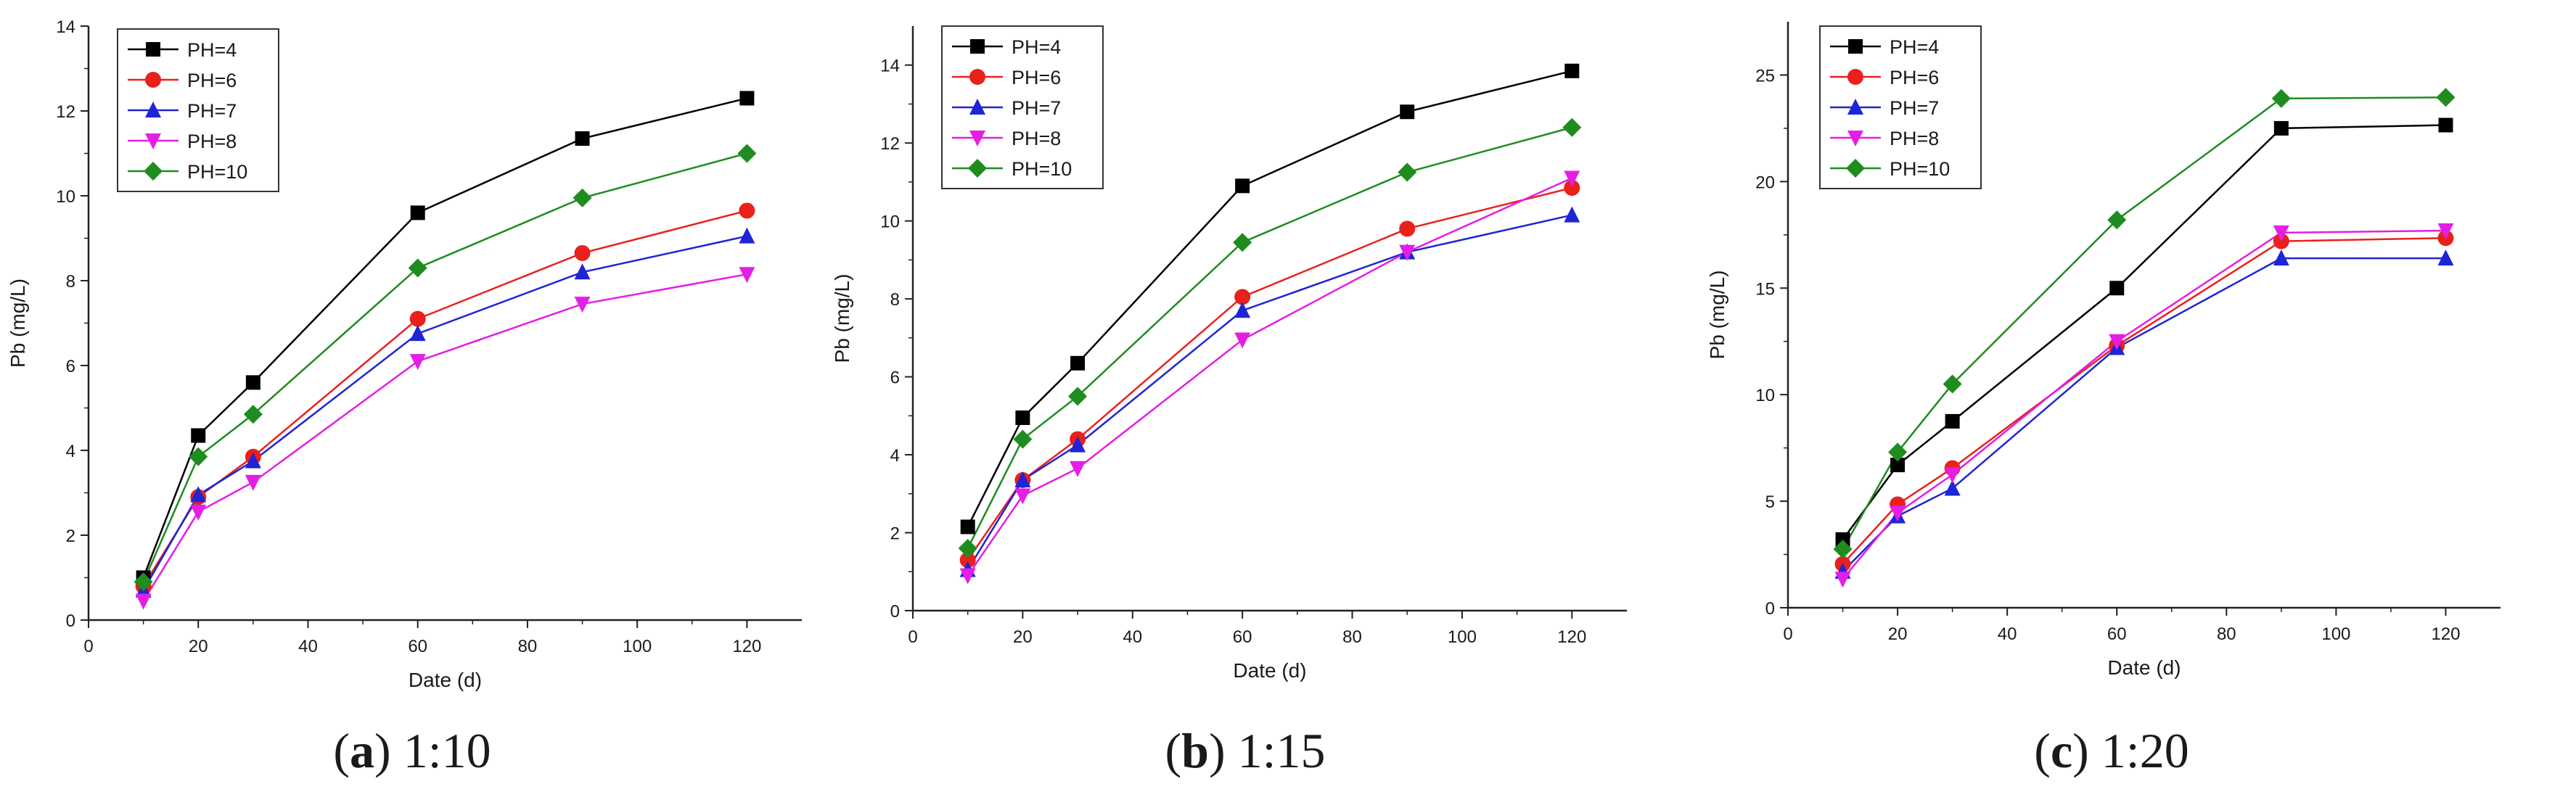 Image resolution: width=2576 pixels, height=805 pixels. What do you see at coordinates (1770, 502) in the screenshot?
I see `y-tick-label: 5` at bounding box center [1770, 502].